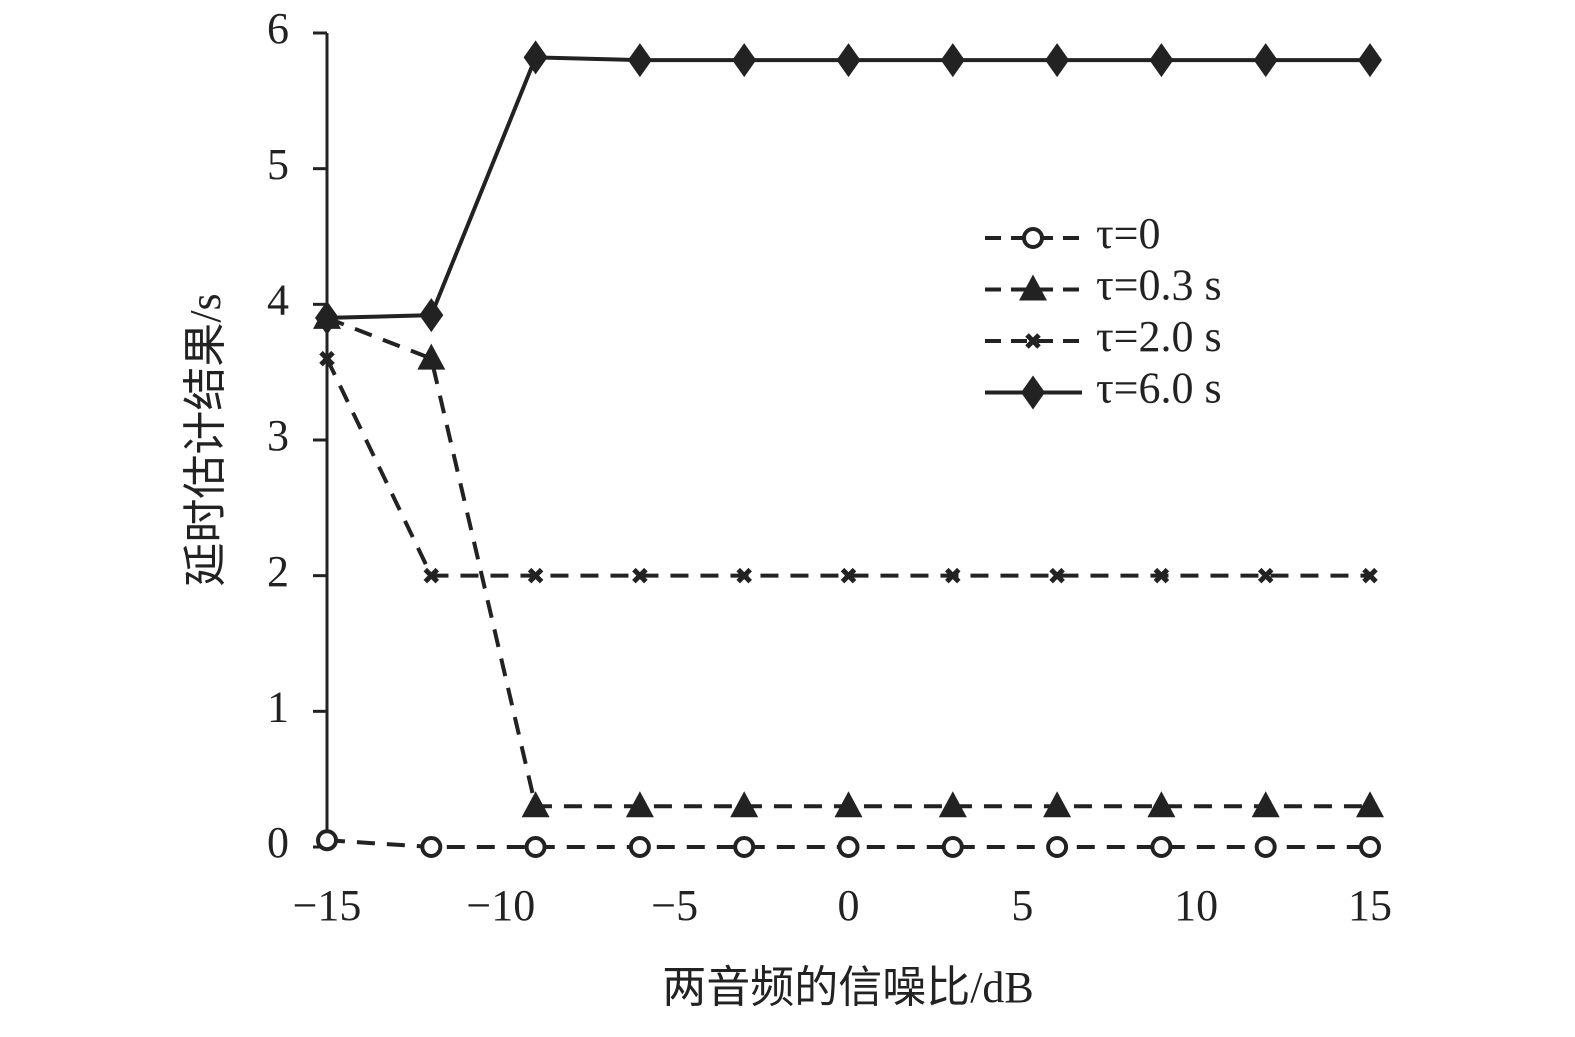 This screenshot has height=1037, width=1575. What do you see at coordinates (849, 905) in the screenshot?
I see `x-tick-label: 0` at bounding box center [849, 905].